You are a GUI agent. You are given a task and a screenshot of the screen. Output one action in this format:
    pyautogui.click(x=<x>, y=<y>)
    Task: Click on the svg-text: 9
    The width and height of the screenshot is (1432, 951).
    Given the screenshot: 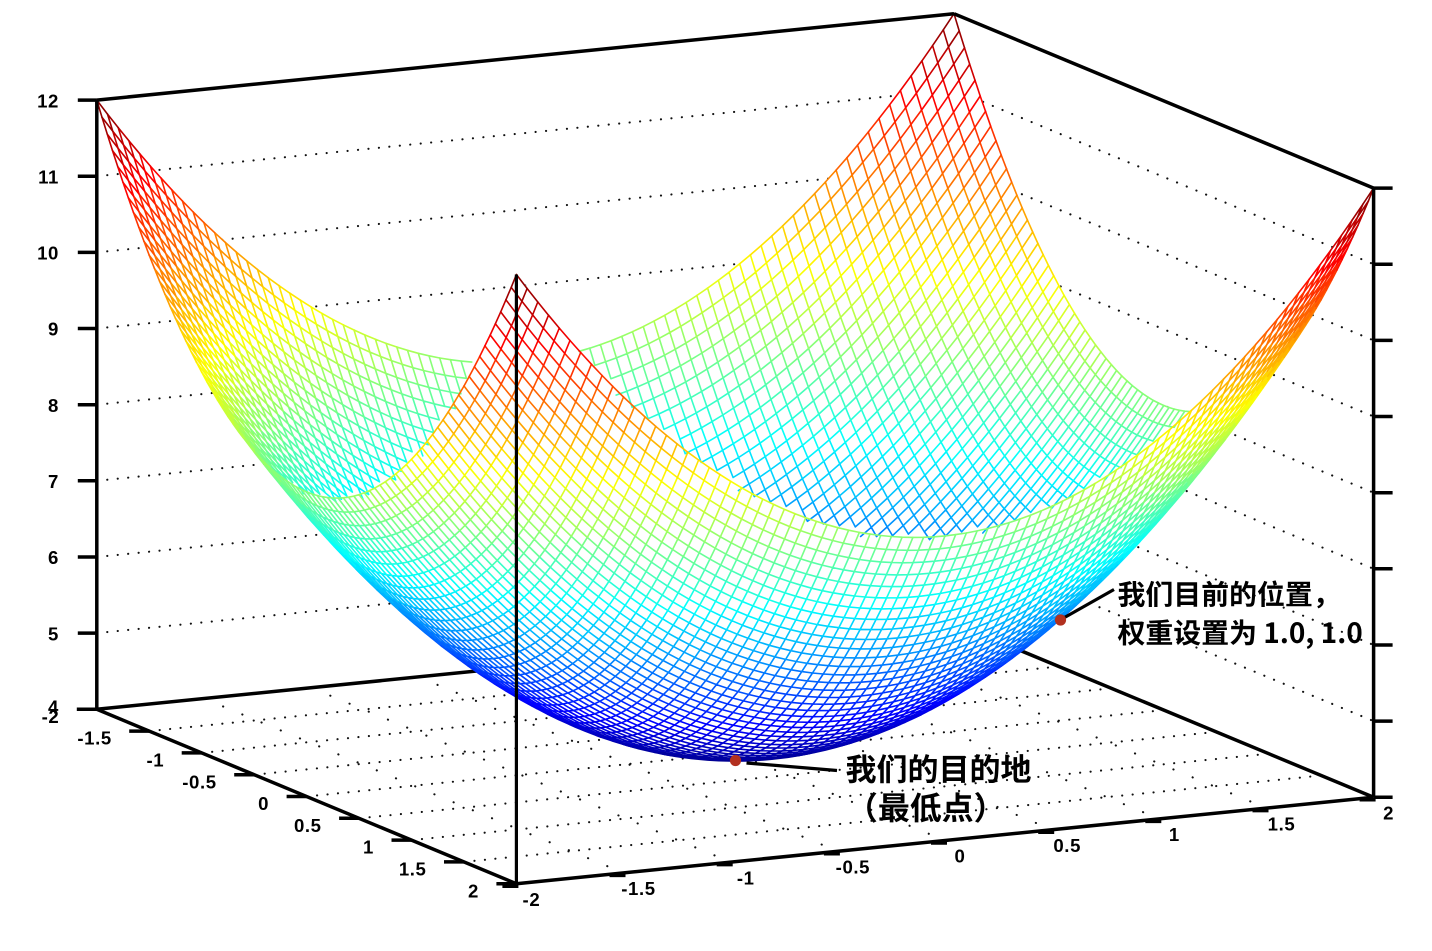 What is the action you would take?
    pyautogui.click(x=53, y=329)
    